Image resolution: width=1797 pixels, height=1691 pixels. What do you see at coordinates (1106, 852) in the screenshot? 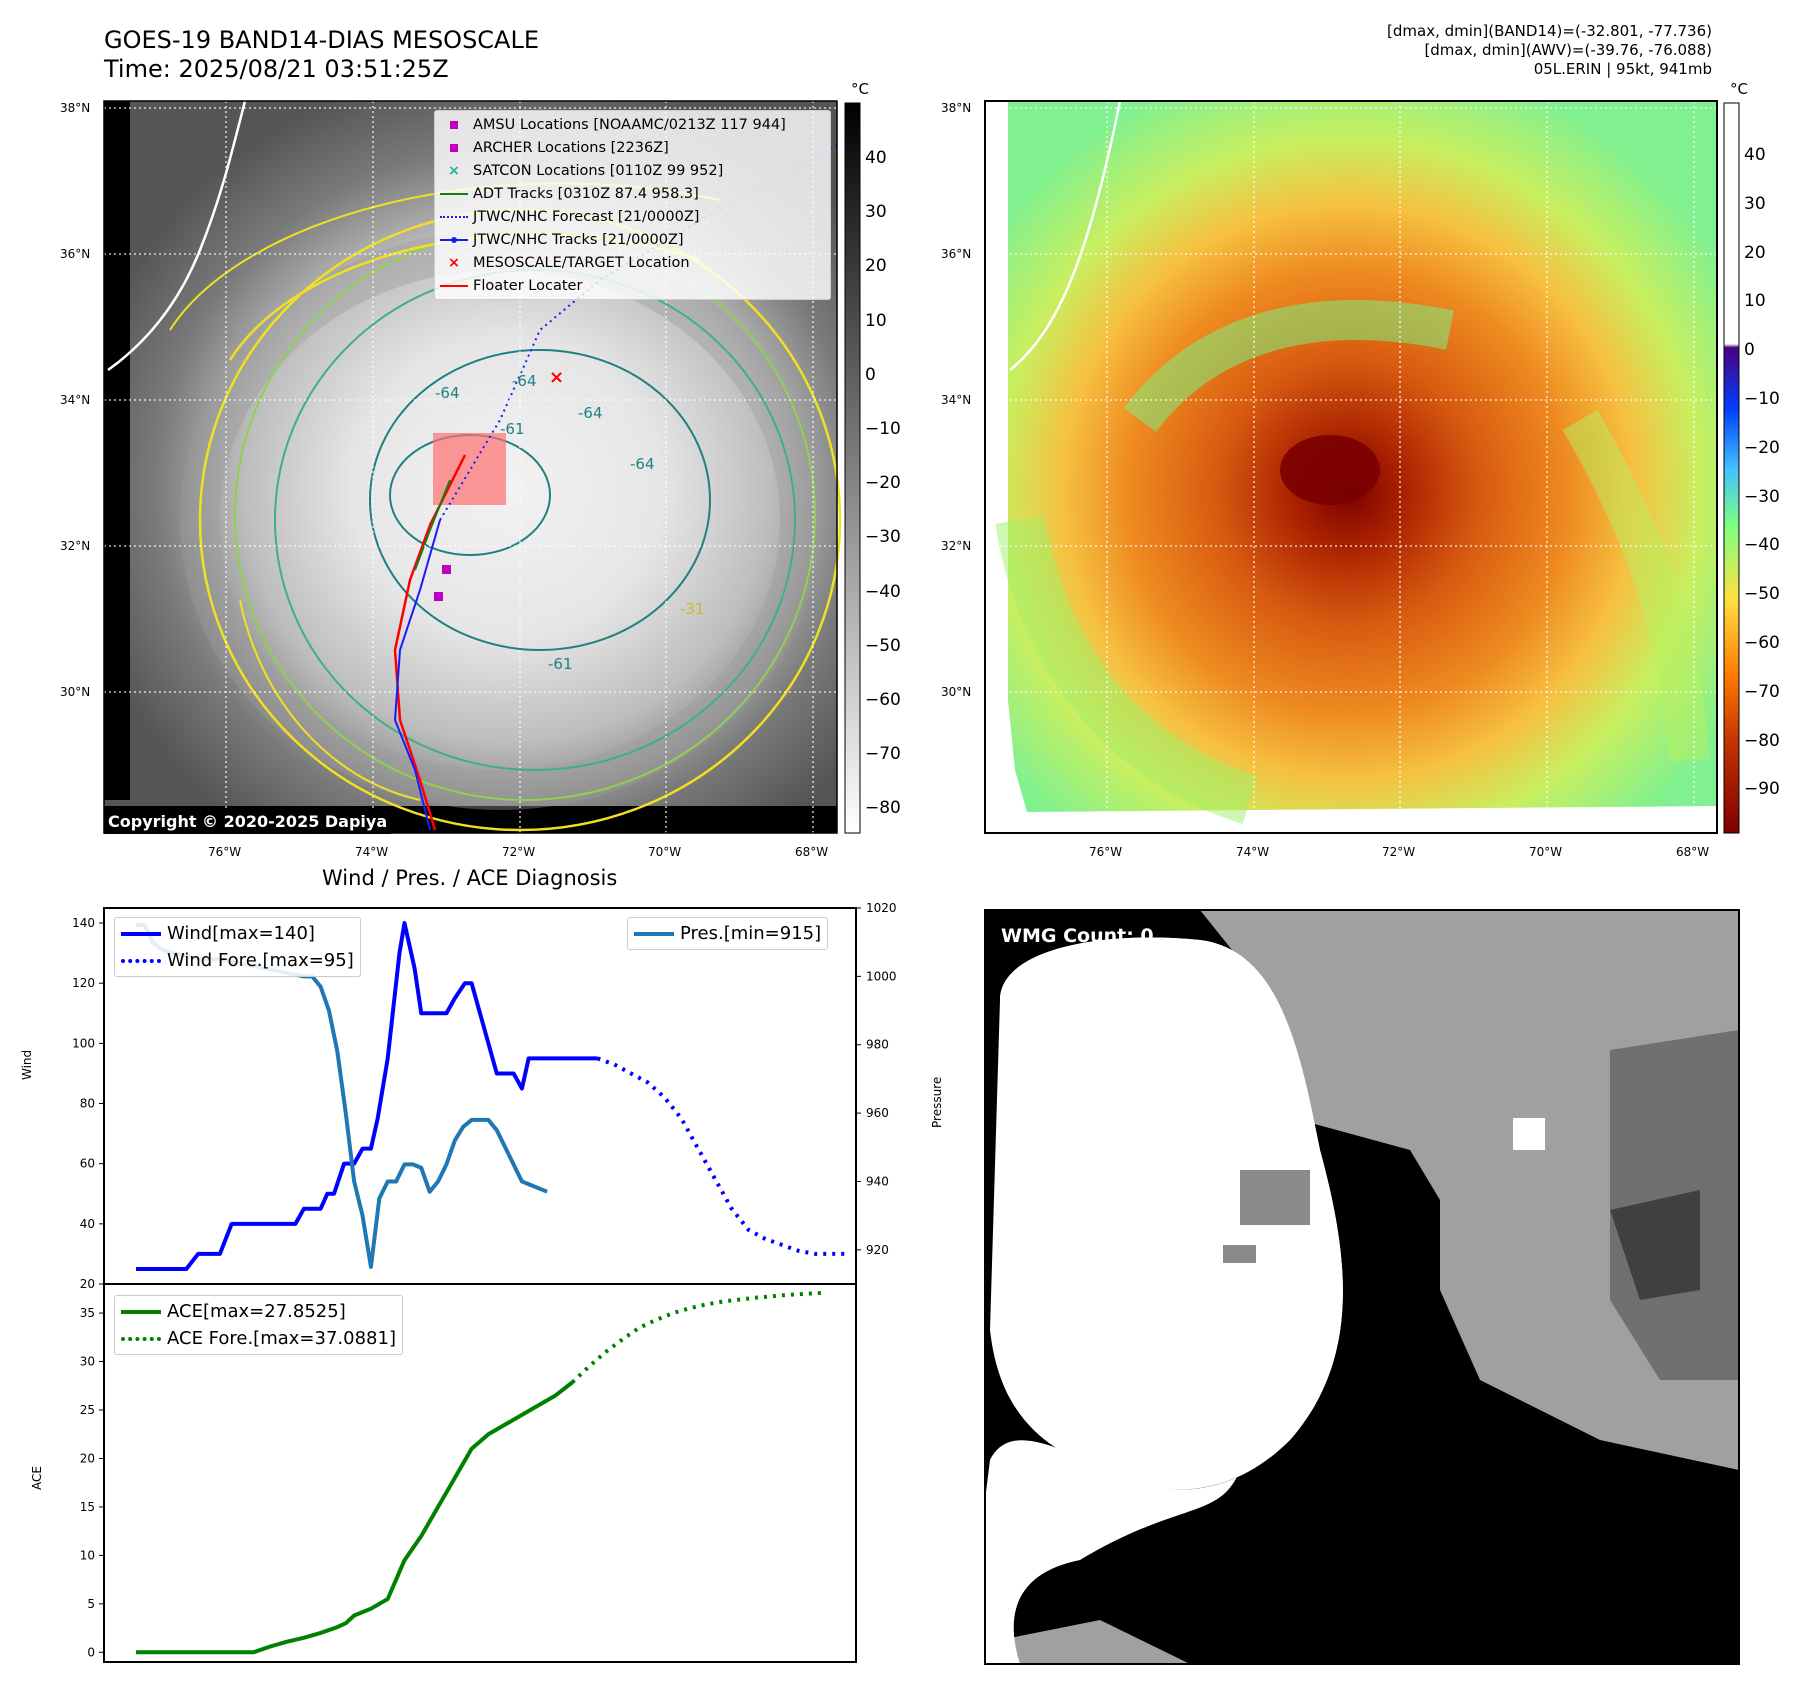
I see `awv-lon-76: 76°W` at bounding box center [1106, 852].